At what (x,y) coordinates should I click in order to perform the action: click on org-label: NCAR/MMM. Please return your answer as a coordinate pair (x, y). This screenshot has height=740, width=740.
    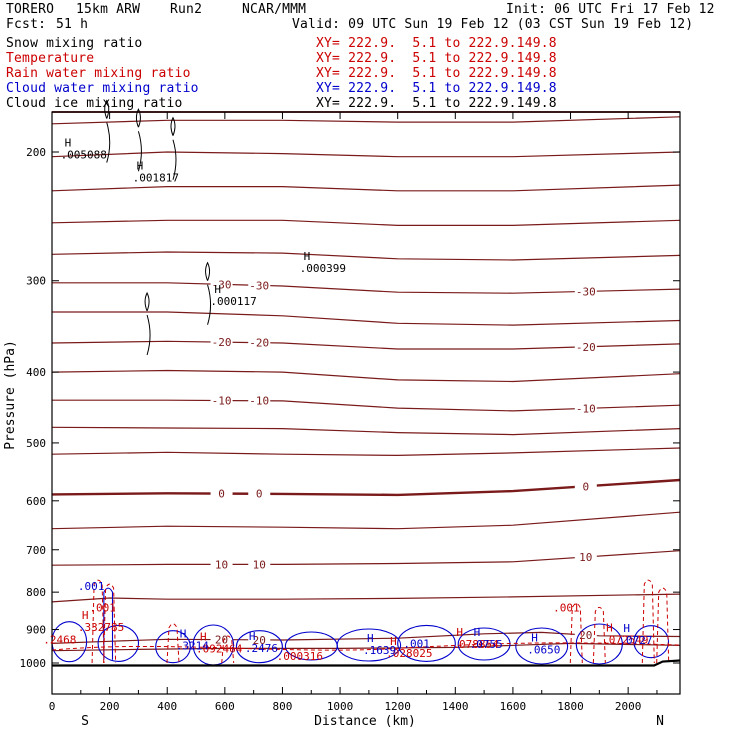
    Looking at the image, I should click on (274, 9).